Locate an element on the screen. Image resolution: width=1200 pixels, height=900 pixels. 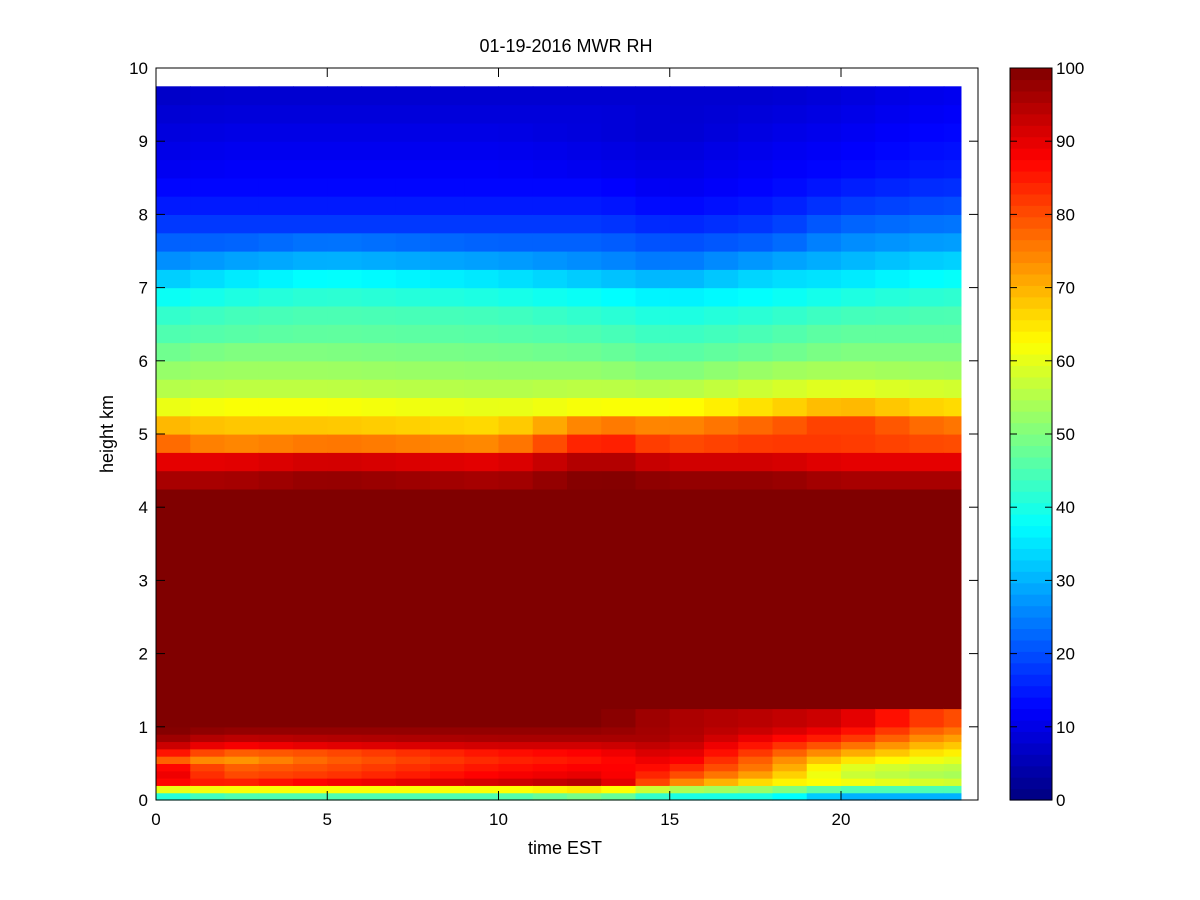
colorbar-tick-labels: 0 10 20 30 40 50 60 70 80 90 100 is located at coordinates (1070, 434).